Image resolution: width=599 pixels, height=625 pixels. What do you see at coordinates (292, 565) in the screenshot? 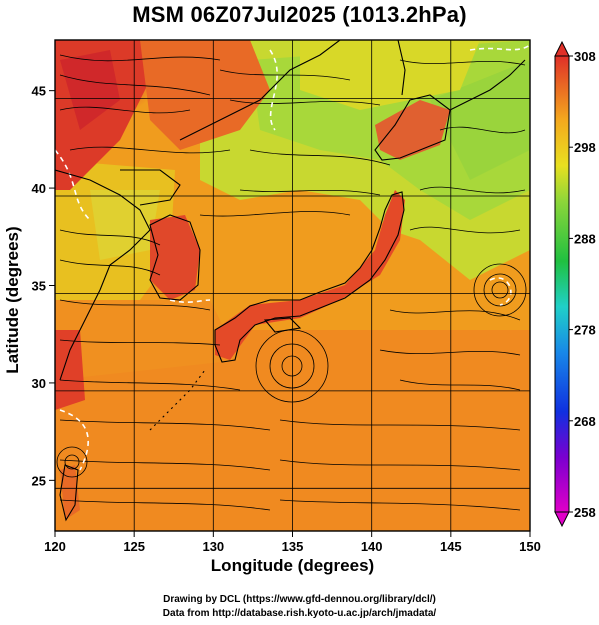
I see `x-axis-label: Longitude (degrees)` at bounding box center [292, 565].